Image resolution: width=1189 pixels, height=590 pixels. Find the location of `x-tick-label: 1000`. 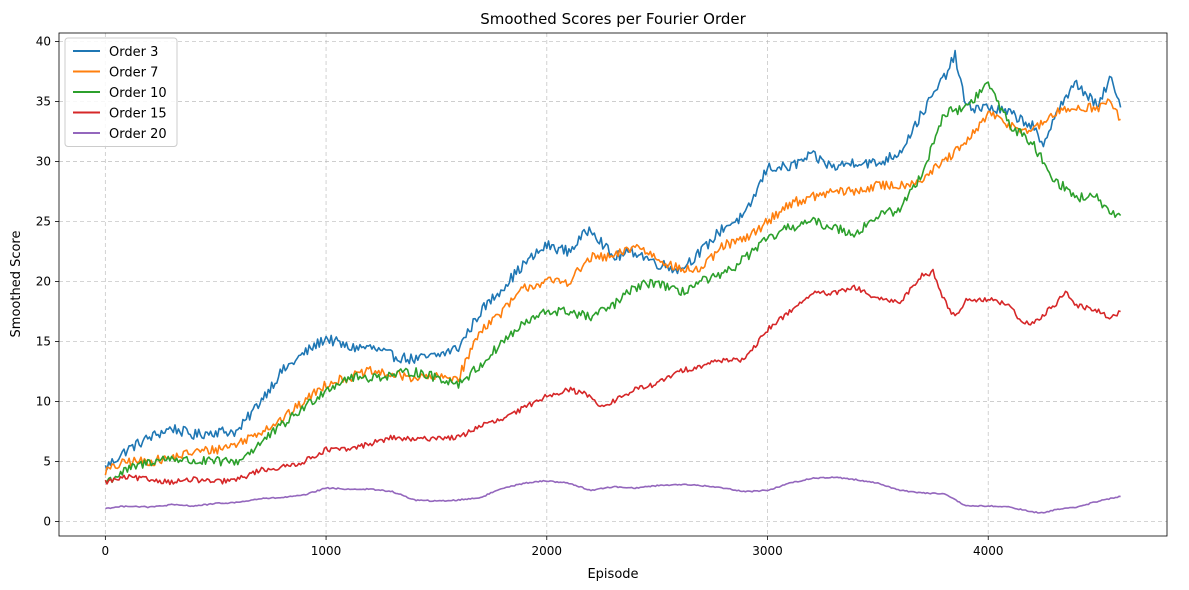

x-tick-label: 1000 is located at coordinates (326, 551).